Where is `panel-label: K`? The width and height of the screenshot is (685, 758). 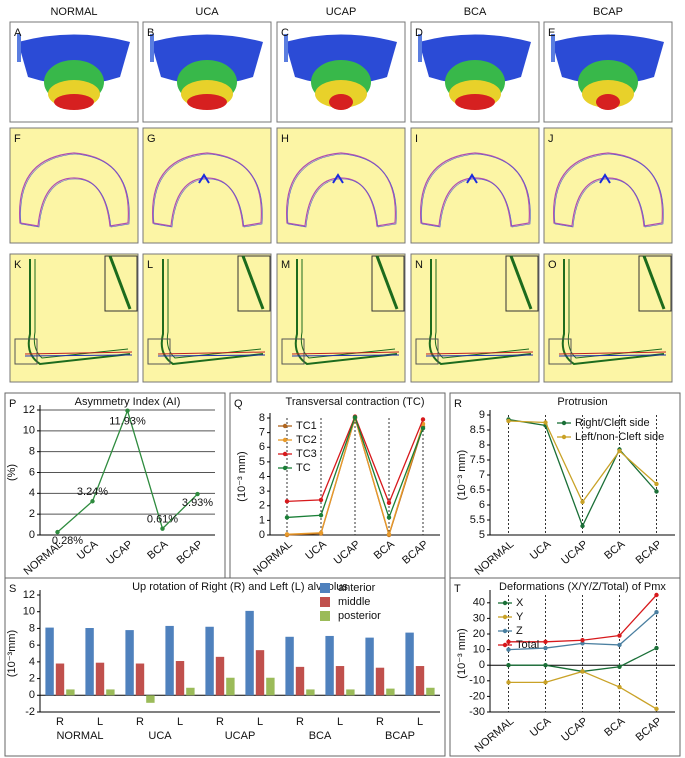
panel-label: K is located at coordinates (18, 265).